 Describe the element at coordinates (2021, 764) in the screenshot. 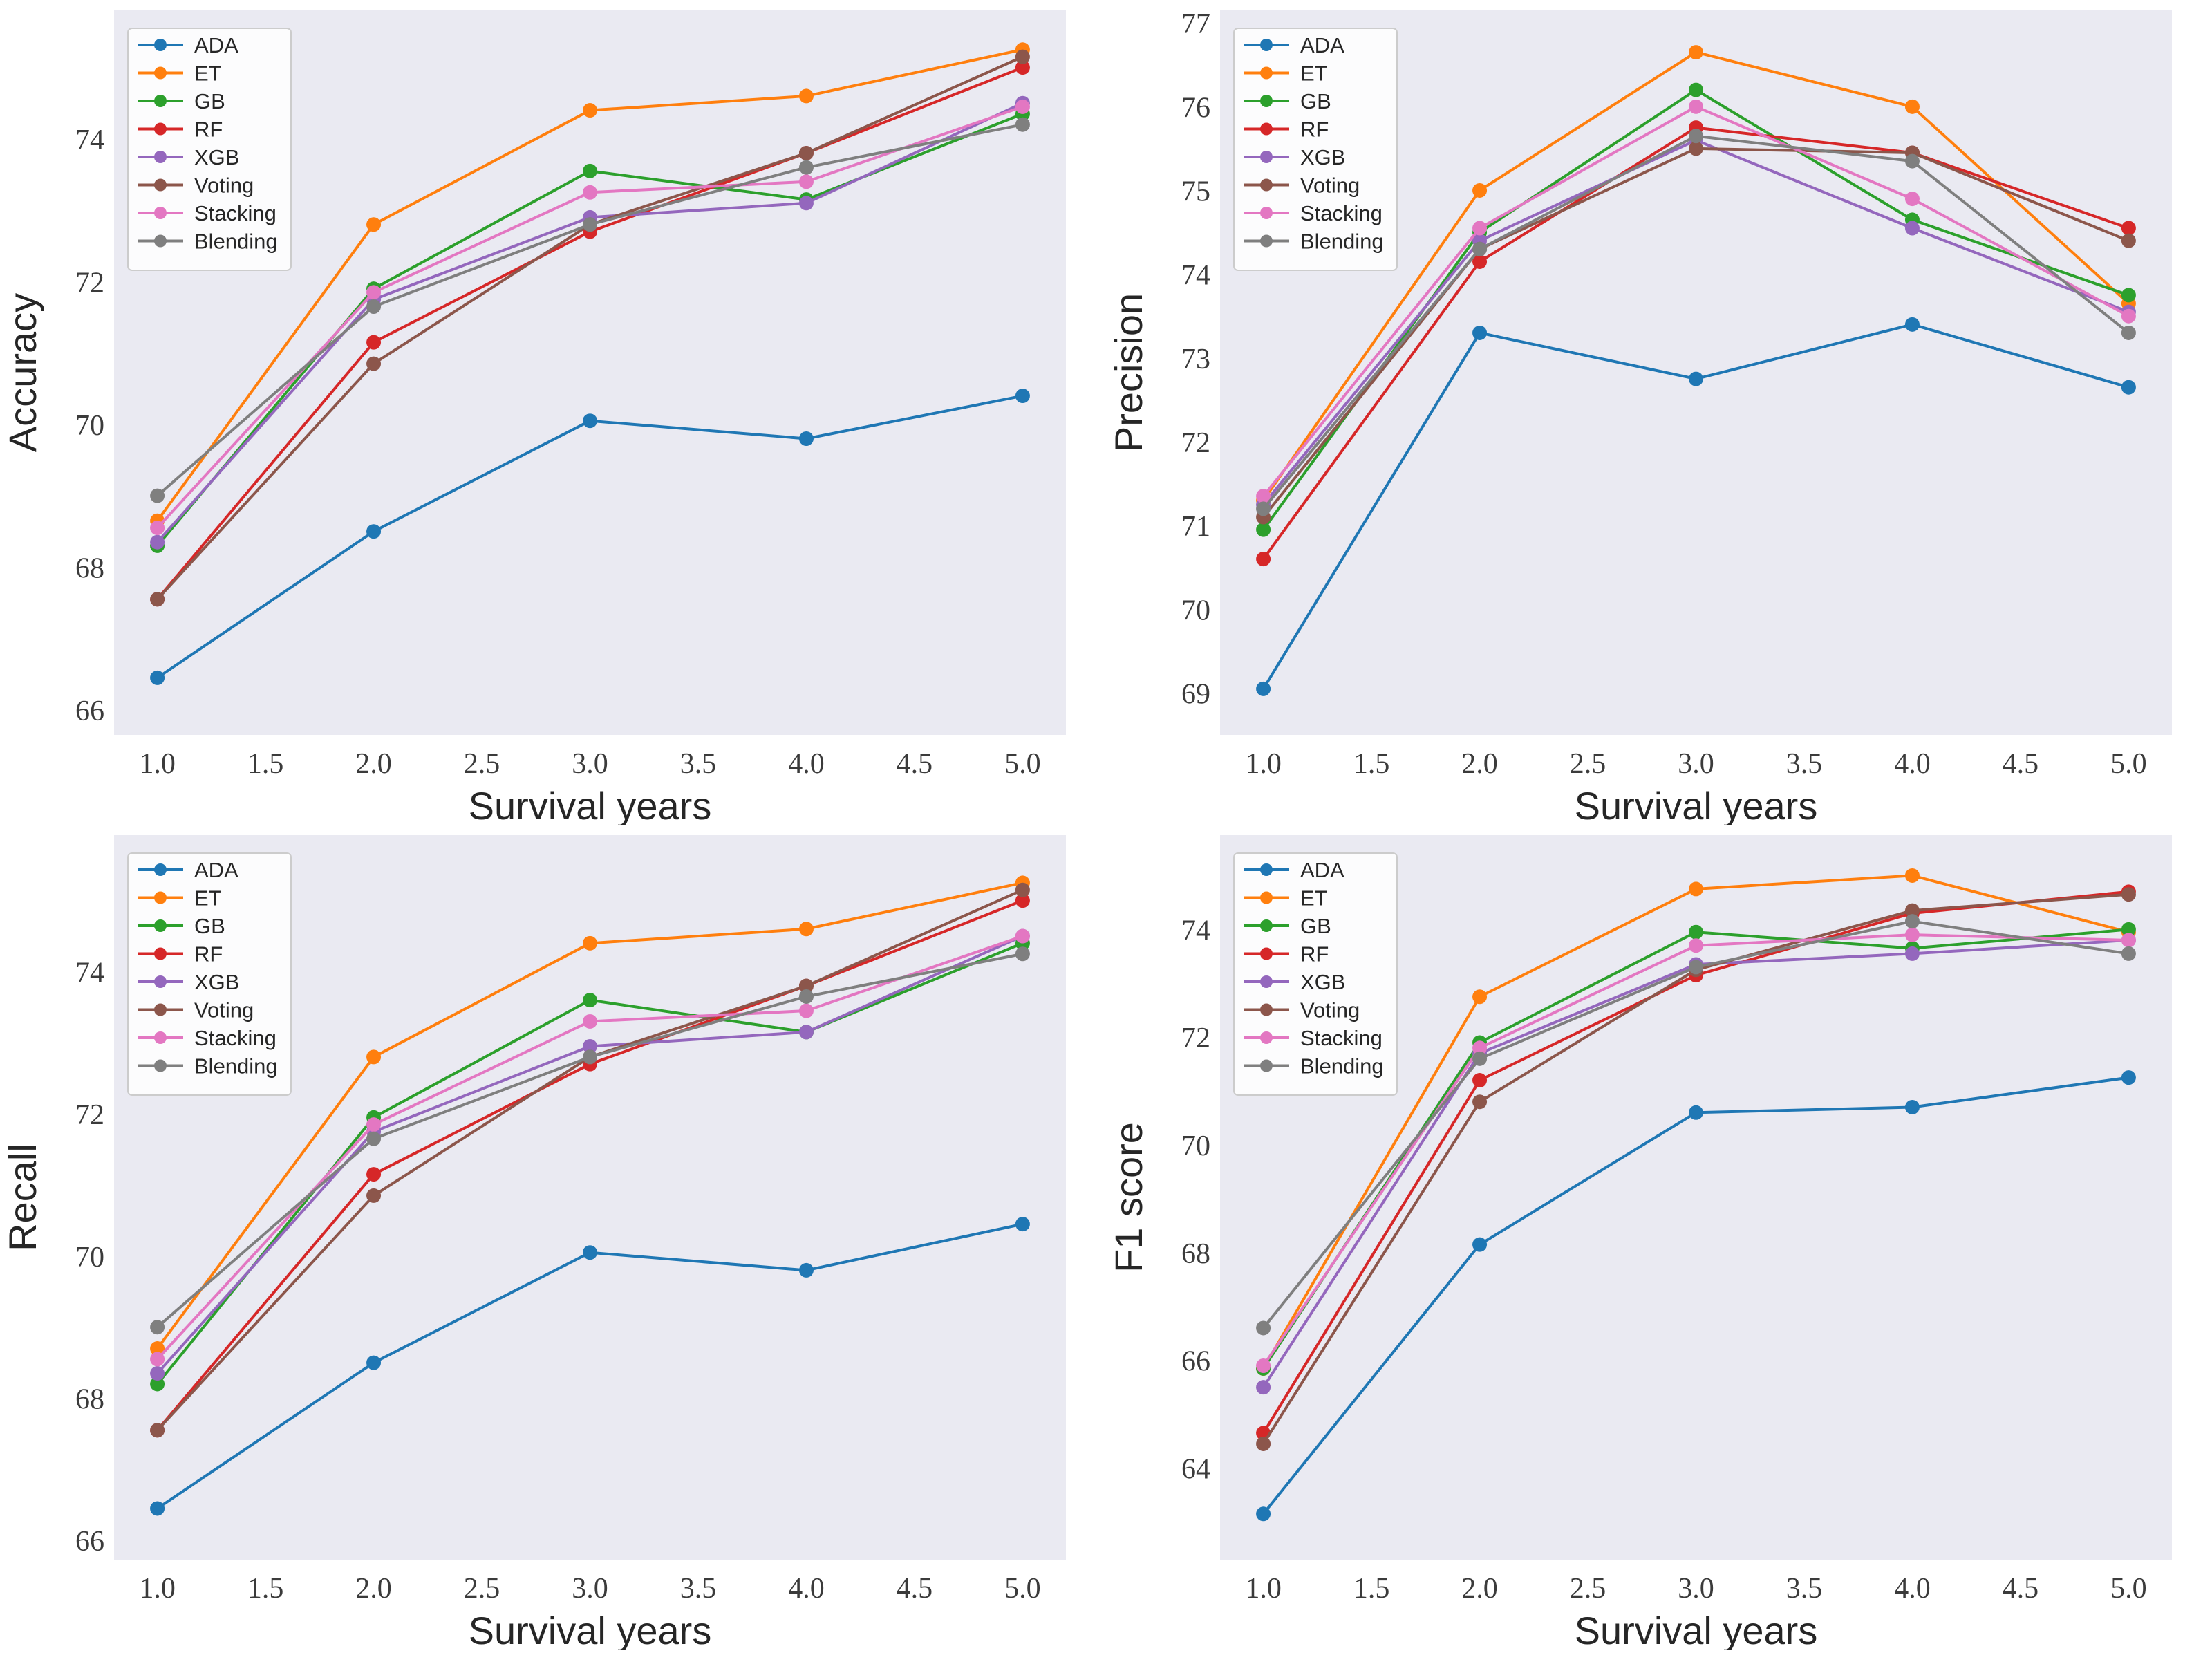

I see `x-axis-tick-label: 4.5` at that location.